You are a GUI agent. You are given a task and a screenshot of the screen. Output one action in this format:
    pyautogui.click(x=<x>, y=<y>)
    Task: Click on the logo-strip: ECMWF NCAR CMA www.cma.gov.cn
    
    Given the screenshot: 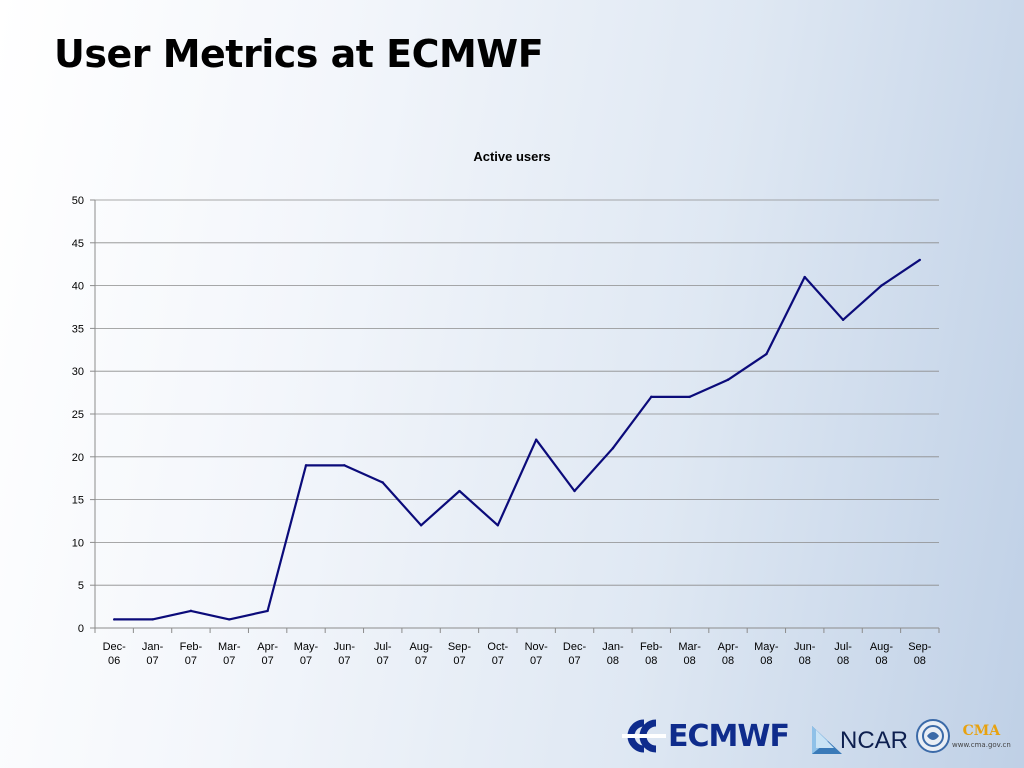 What is the action you would take?
    pyautogui.click(x=820, y=736)
    